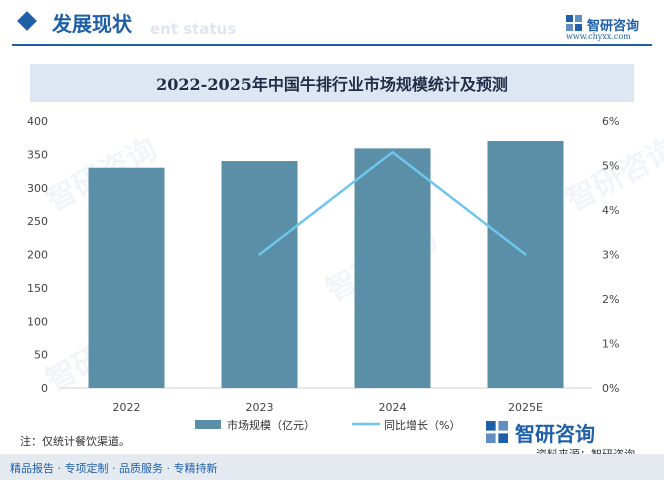 The width and height of the screenshot is (664, 480). What do you see at coordinates (27, 21) in the screenshot?
I see `diamond-icon` at bounding box center [27, 21].